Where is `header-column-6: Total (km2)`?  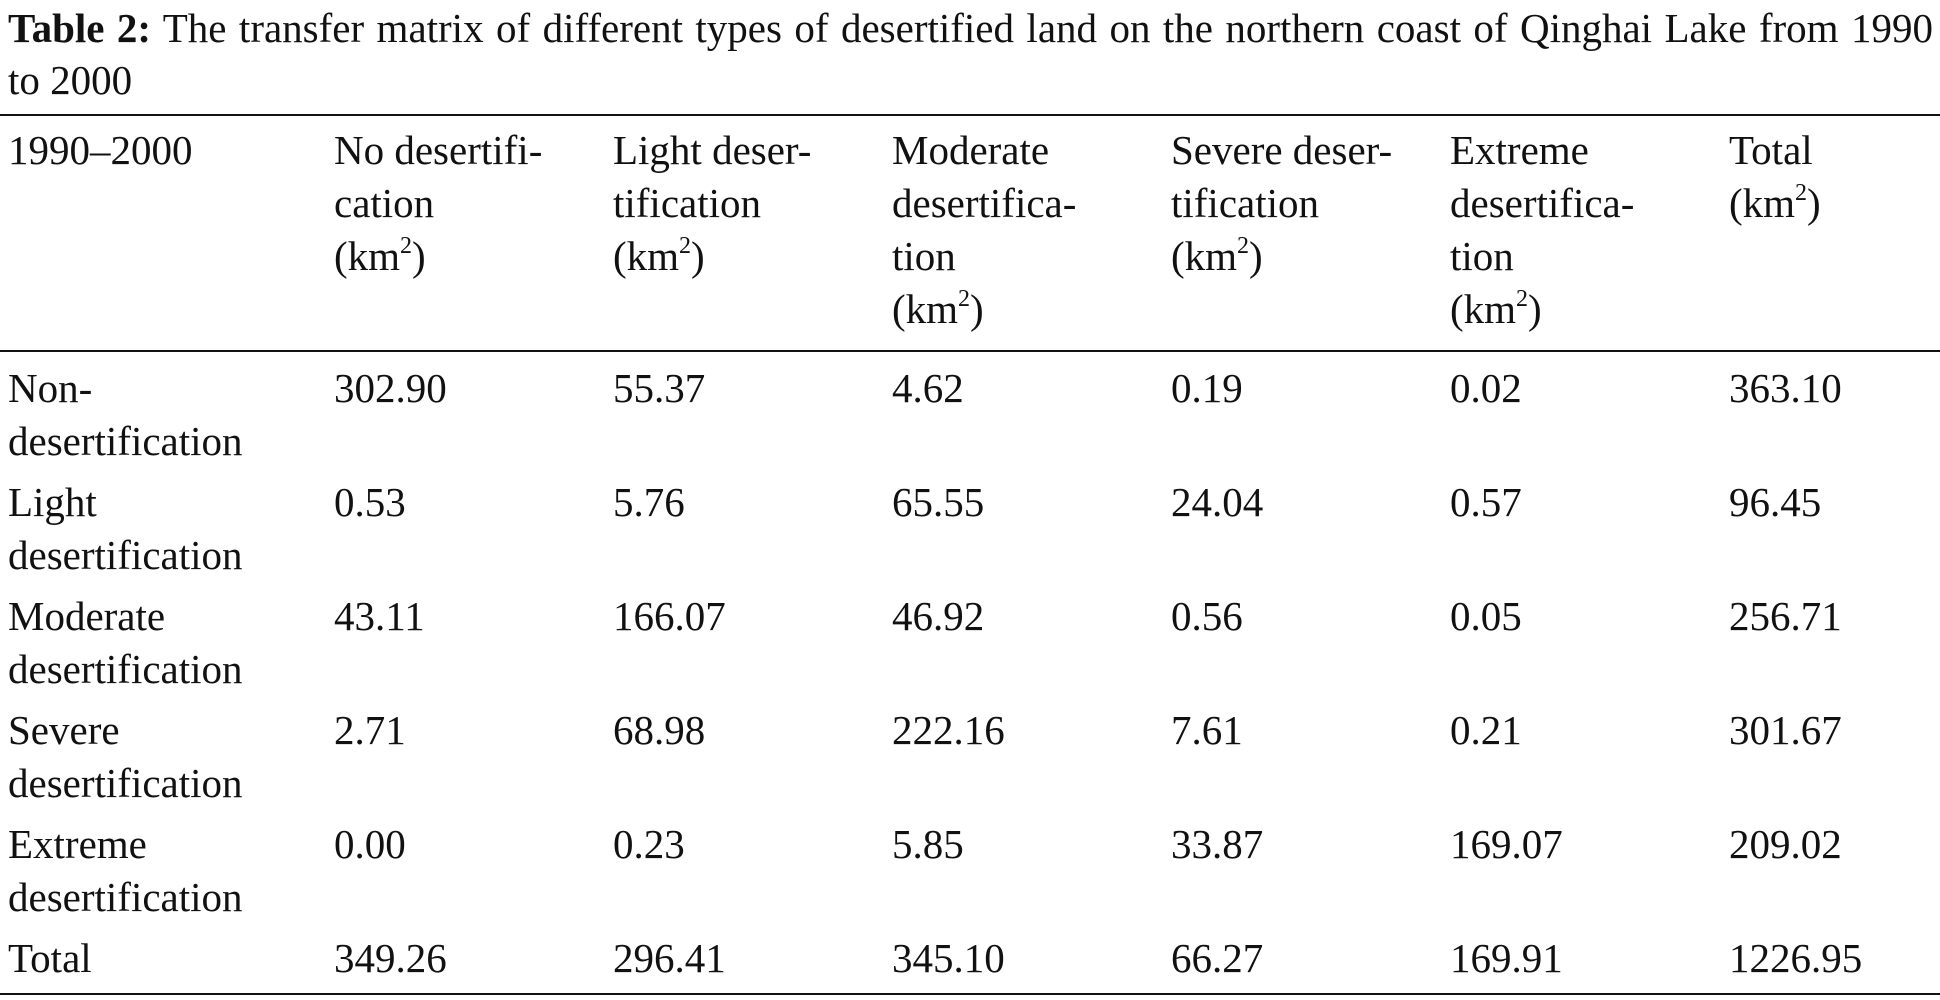
header-column-6: Total (km2) is located at coordinates (1775, 177).